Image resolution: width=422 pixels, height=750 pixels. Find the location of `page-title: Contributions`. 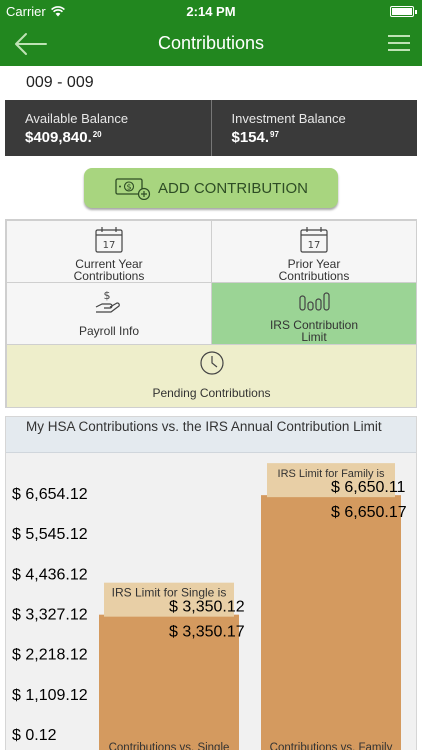

page-title: Contributions is located at coordinates (211, 43).